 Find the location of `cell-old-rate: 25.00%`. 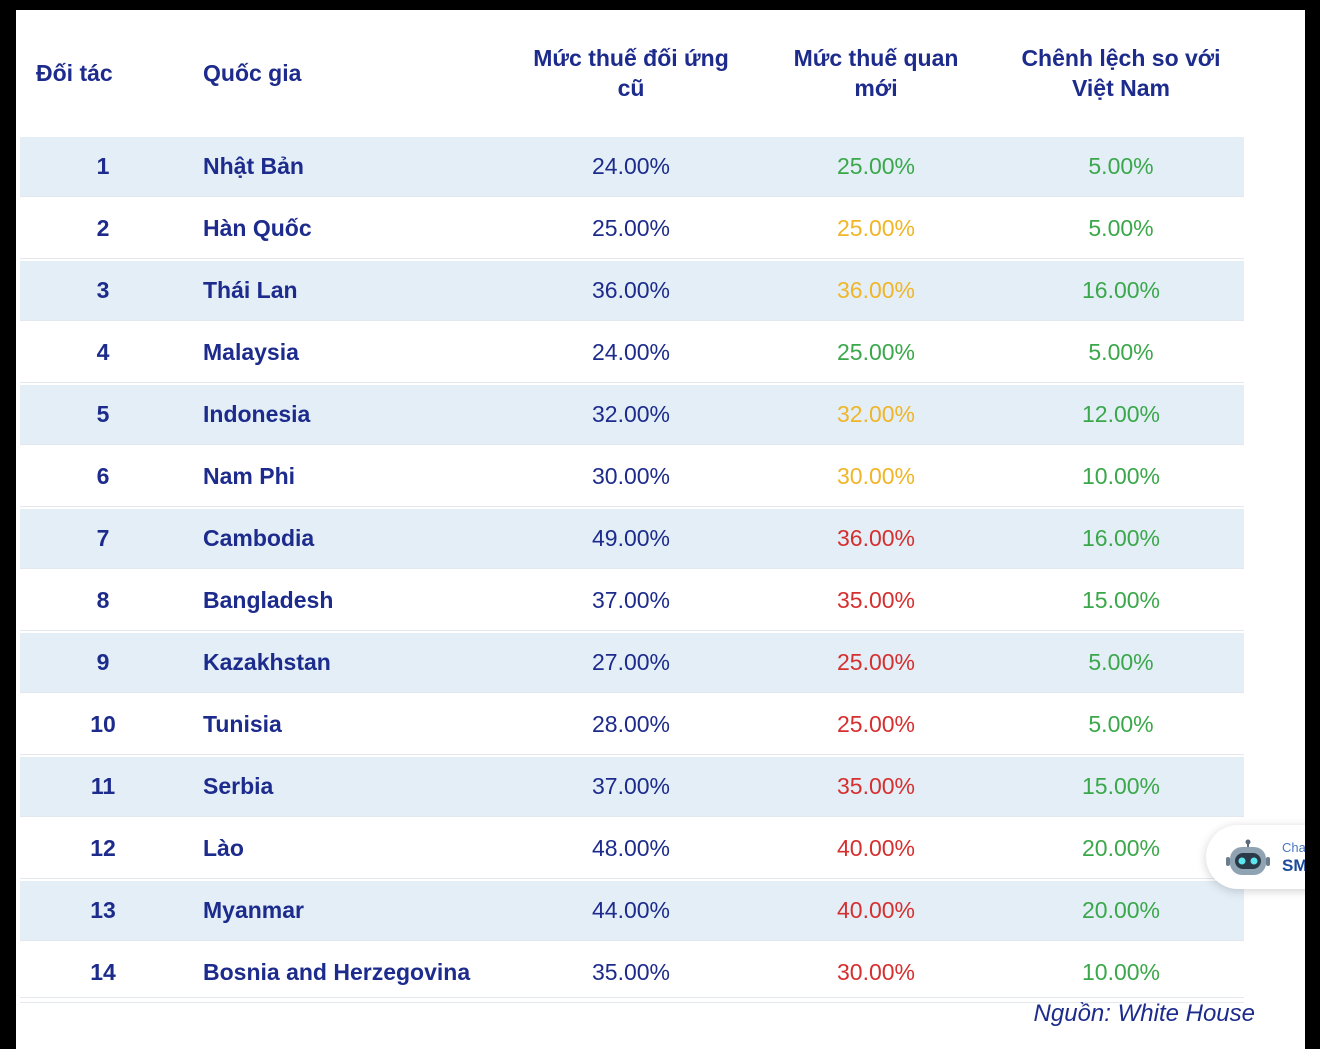

cell-old-rate: 25.00% is located at coordinates (630, 228).